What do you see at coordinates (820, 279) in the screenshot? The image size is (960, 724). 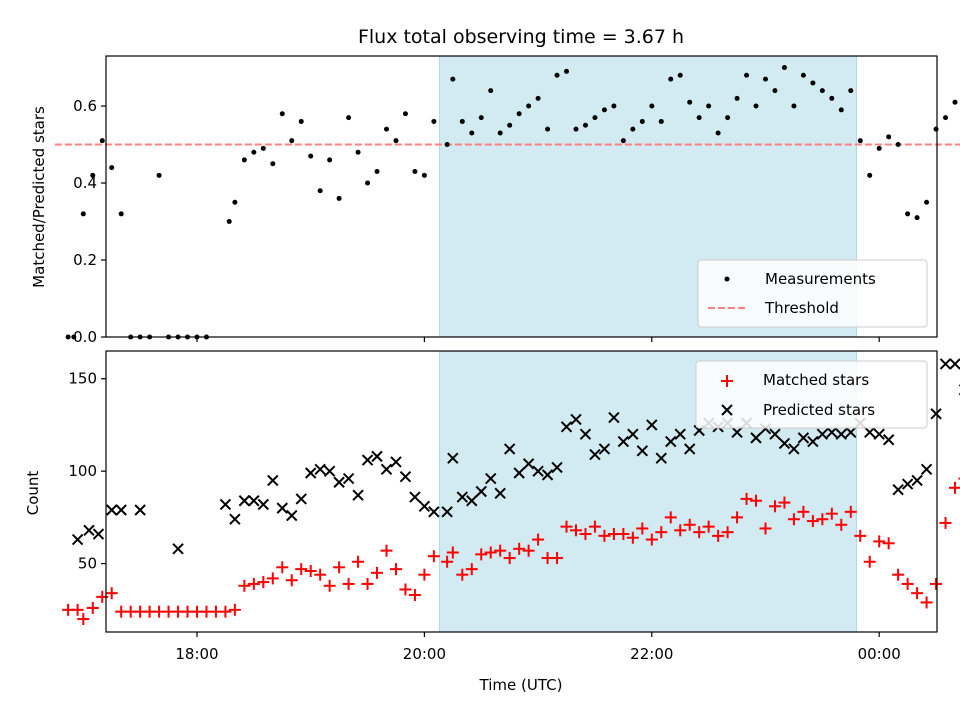 I see `legend-measurements-label: Measurements` at bounding box center [820, 279].